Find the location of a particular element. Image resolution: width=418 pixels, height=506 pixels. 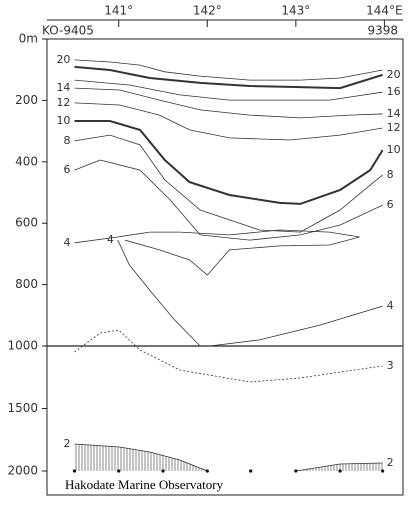

y-tick-label: 600 is located at coordinates (26, 223).